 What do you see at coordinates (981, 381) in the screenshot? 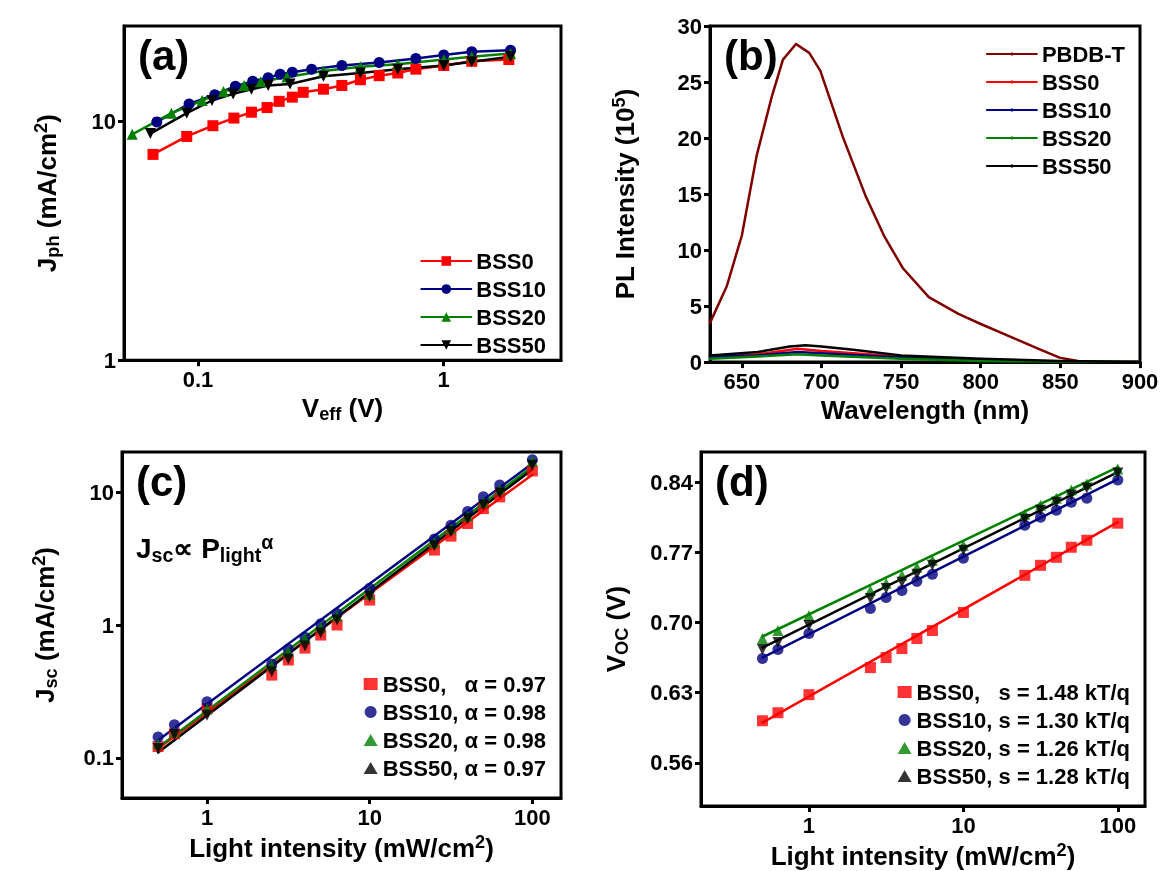
I see `x-tick-label: 800` at bounding box center [981, 381].